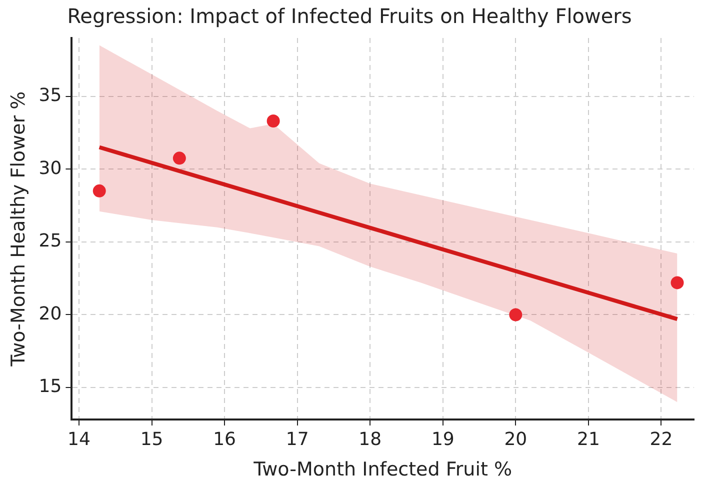  What do you see at coordinates (50, 95) in the screenshot?
I see `y-tick-label: 35` at bounding box center [50, 95].